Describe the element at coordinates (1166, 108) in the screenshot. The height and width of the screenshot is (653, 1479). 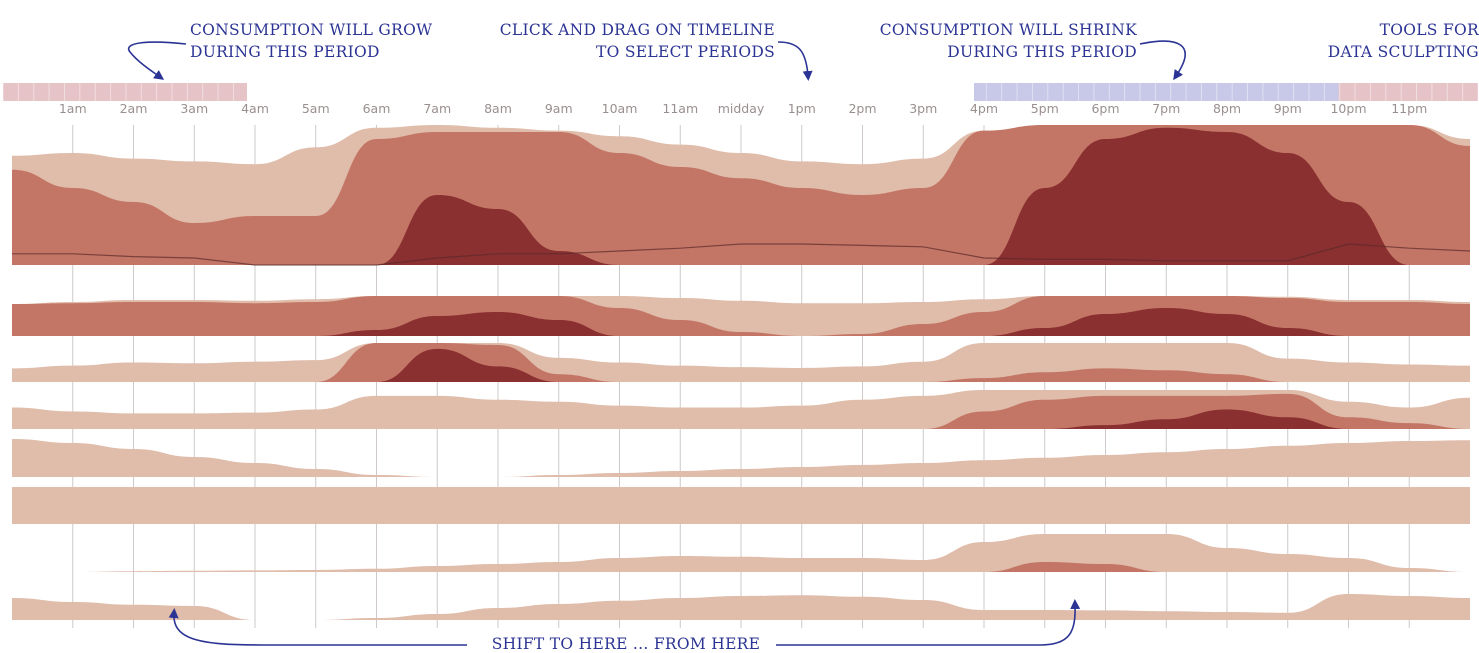
I see `hour-label: 7pm` at that location.